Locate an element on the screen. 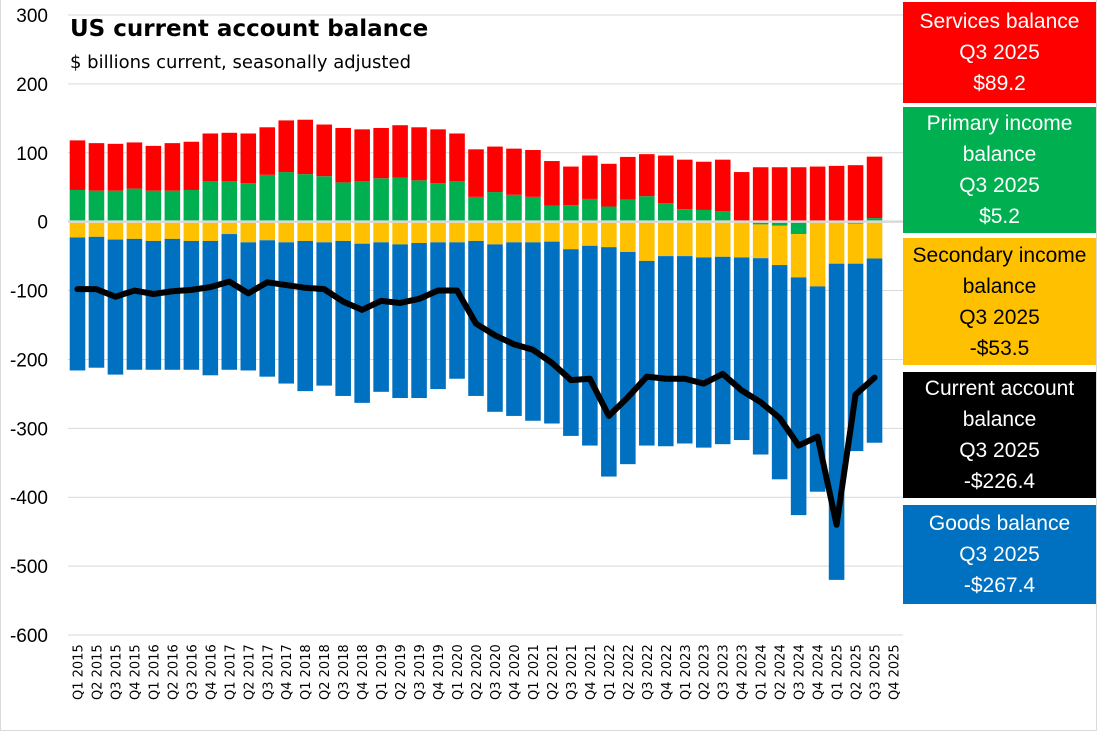 The image size is (1097, 732). panel-value: $5.2 is located at coordinates (999, 216).